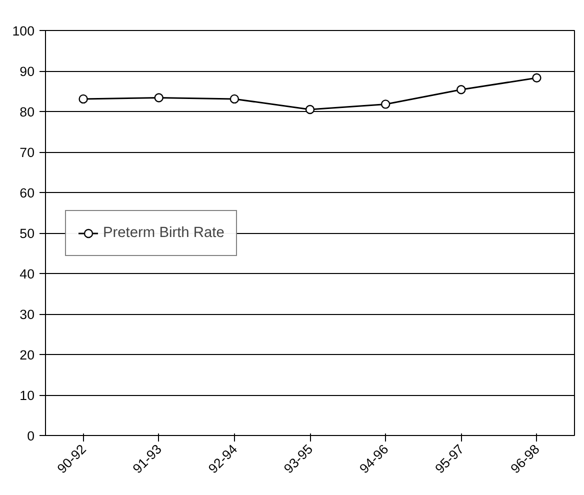 The image size is (584, 495). What do you see at coordinates (27, 395) in the screenshot?
I see `y-tick-label: 10` at bounding box center [27, 395].